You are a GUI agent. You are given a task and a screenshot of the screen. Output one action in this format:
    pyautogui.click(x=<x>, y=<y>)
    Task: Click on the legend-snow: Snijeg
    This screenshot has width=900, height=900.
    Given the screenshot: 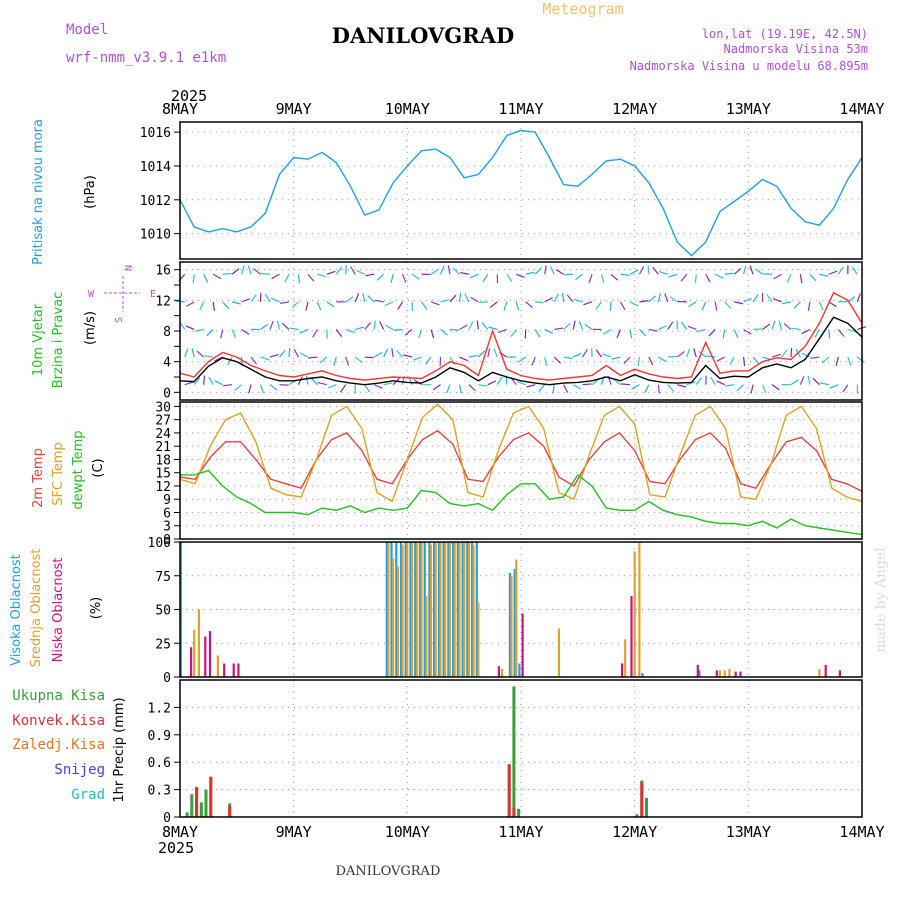 What is the action you would take?
    pyautogui.click(x=79, y=770)
    